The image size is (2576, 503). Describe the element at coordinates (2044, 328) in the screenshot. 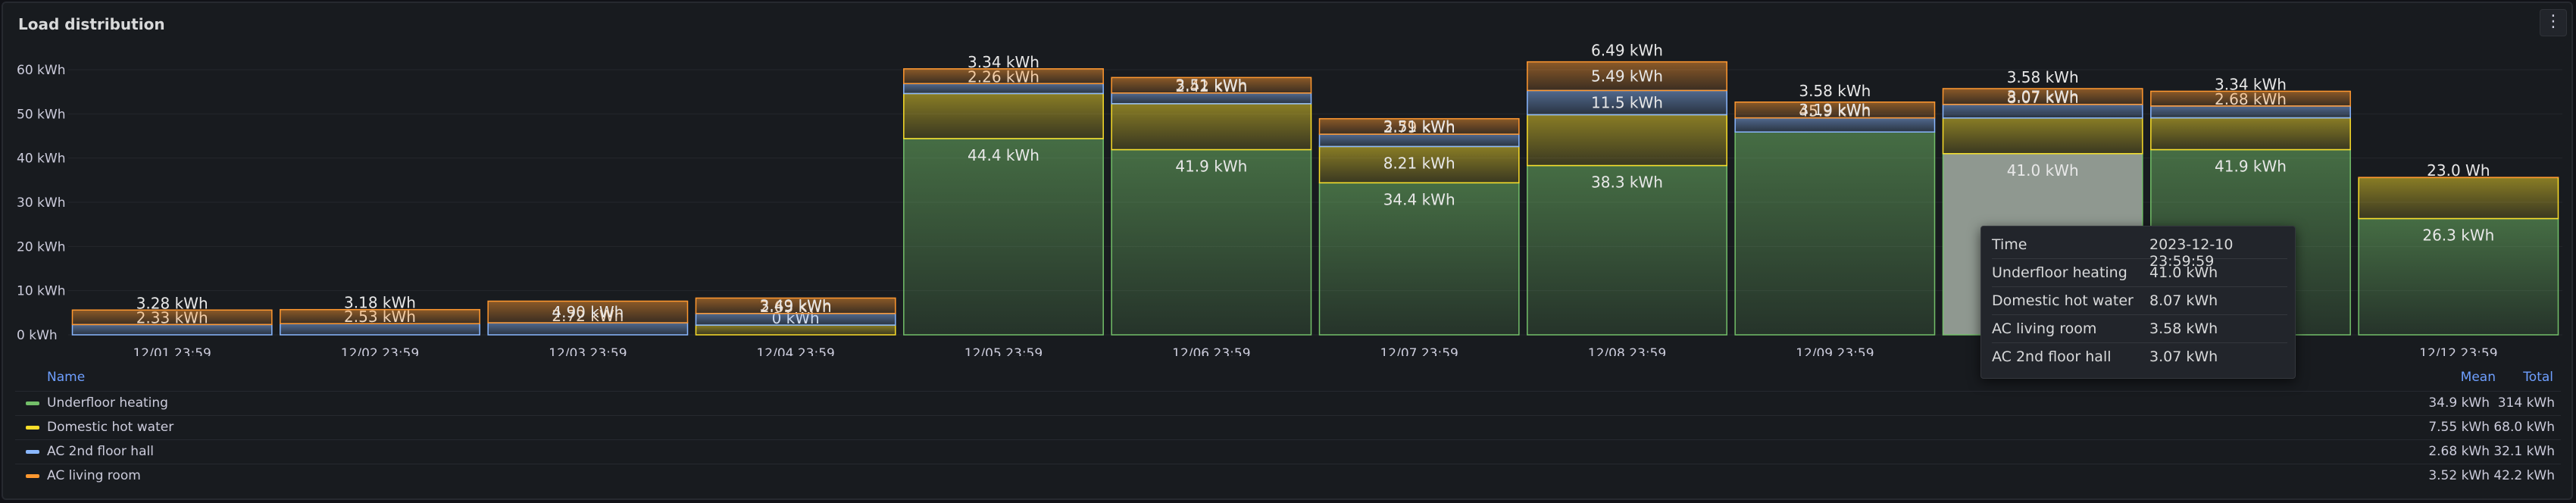

I see `tooltip-key: AC living room` at that location.